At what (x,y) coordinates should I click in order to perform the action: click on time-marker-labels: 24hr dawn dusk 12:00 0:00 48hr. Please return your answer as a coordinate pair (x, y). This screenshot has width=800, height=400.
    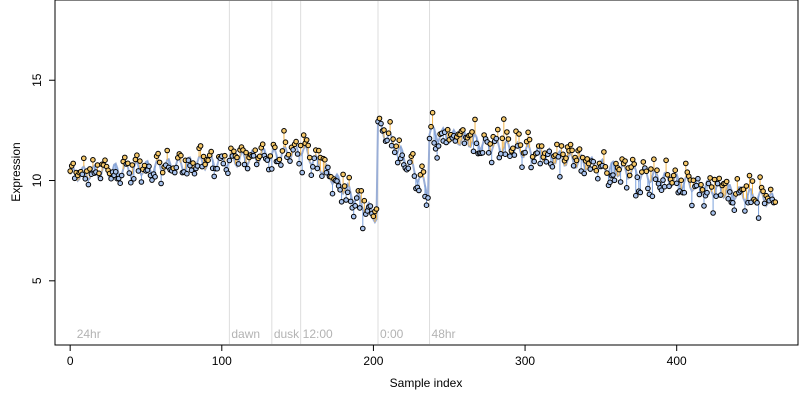
    Looking at the image, I should click on (266, 334).